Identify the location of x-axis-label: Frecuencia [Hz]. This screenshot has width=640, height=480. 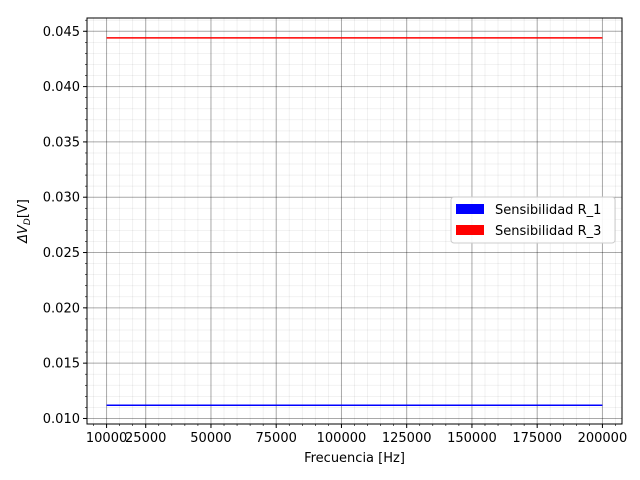
(354, 458).